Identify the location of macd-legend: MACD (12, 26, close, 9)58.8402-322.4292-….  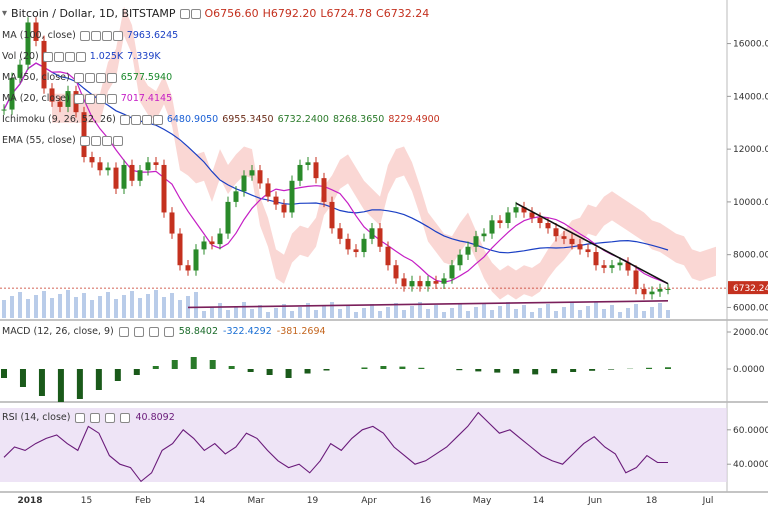
(164, 331).